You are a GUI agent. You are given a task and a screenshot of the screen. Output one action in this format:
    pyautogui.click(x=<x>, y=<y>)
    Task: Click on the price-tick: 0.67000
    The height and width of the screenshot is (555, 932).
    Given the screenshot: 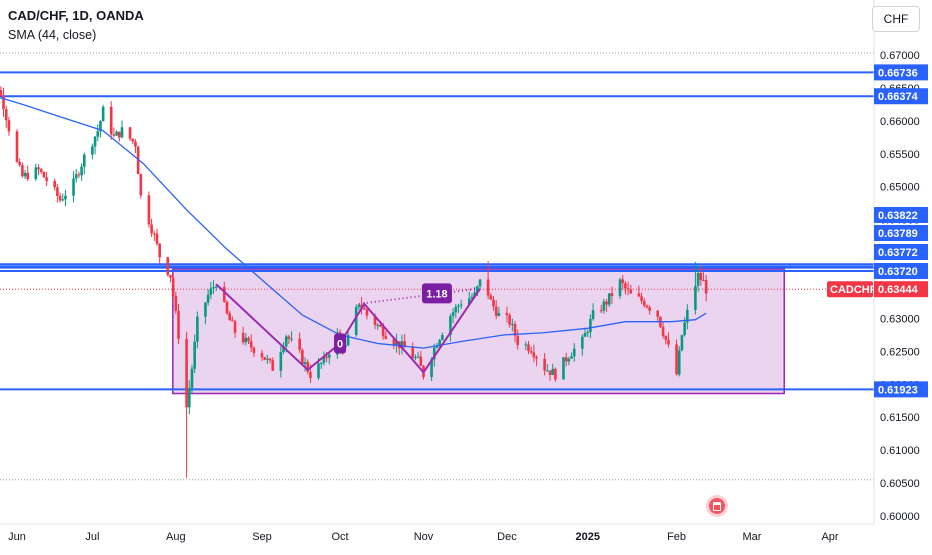 What is the action you would take?
    pyautogui.click(x=900, y=56)
    